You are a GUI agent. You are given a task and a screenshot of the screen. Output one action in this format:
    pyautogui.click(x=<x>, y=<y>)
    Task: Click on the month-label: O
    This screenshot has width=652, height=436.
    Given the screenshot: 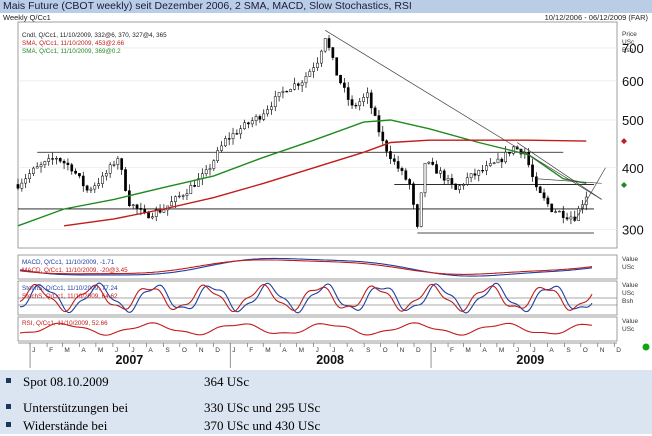 What is the action you would take?
    pyautogui.click(x=184, y=350)
    